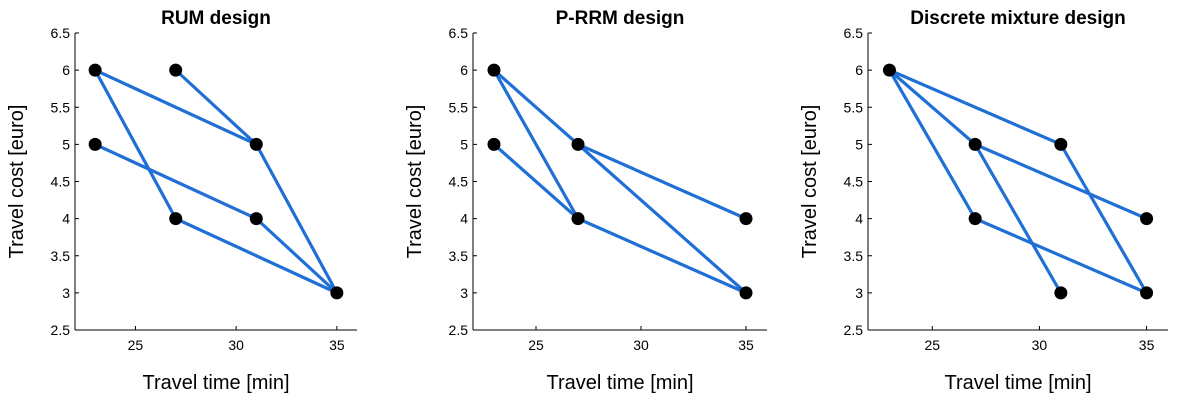  Describe the element at coordinates (1017, 18) in the screenshot. I see `chart-title: Discrete mixture design` at that location.